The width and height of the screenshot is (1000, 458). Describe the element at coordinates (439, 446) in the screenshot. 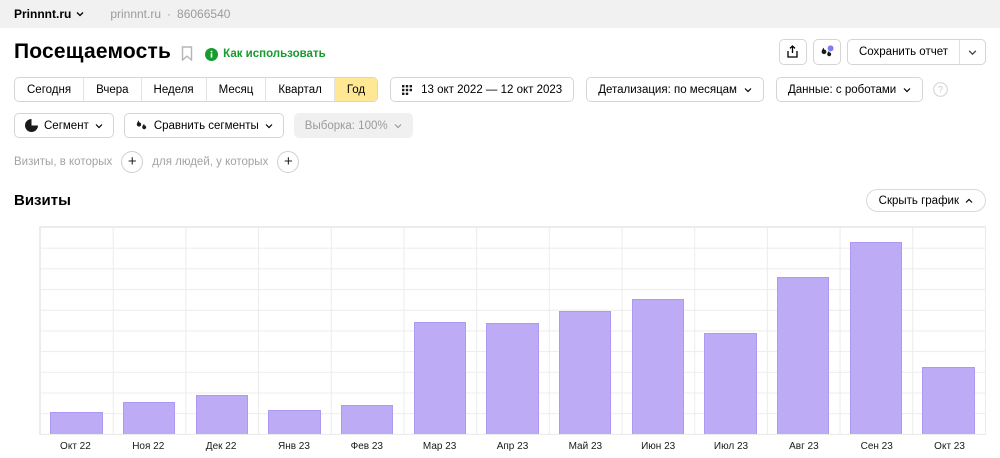

I see `x-axis-label: Мар 23` at that location.